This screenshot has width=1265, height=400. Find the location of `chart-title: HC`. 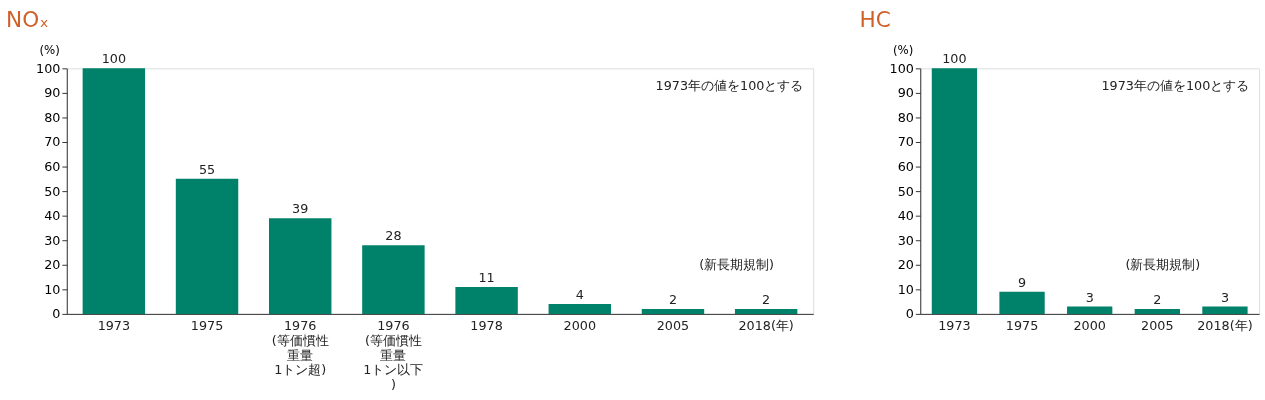

chart-title: HC is located at coordinates (875, 20).